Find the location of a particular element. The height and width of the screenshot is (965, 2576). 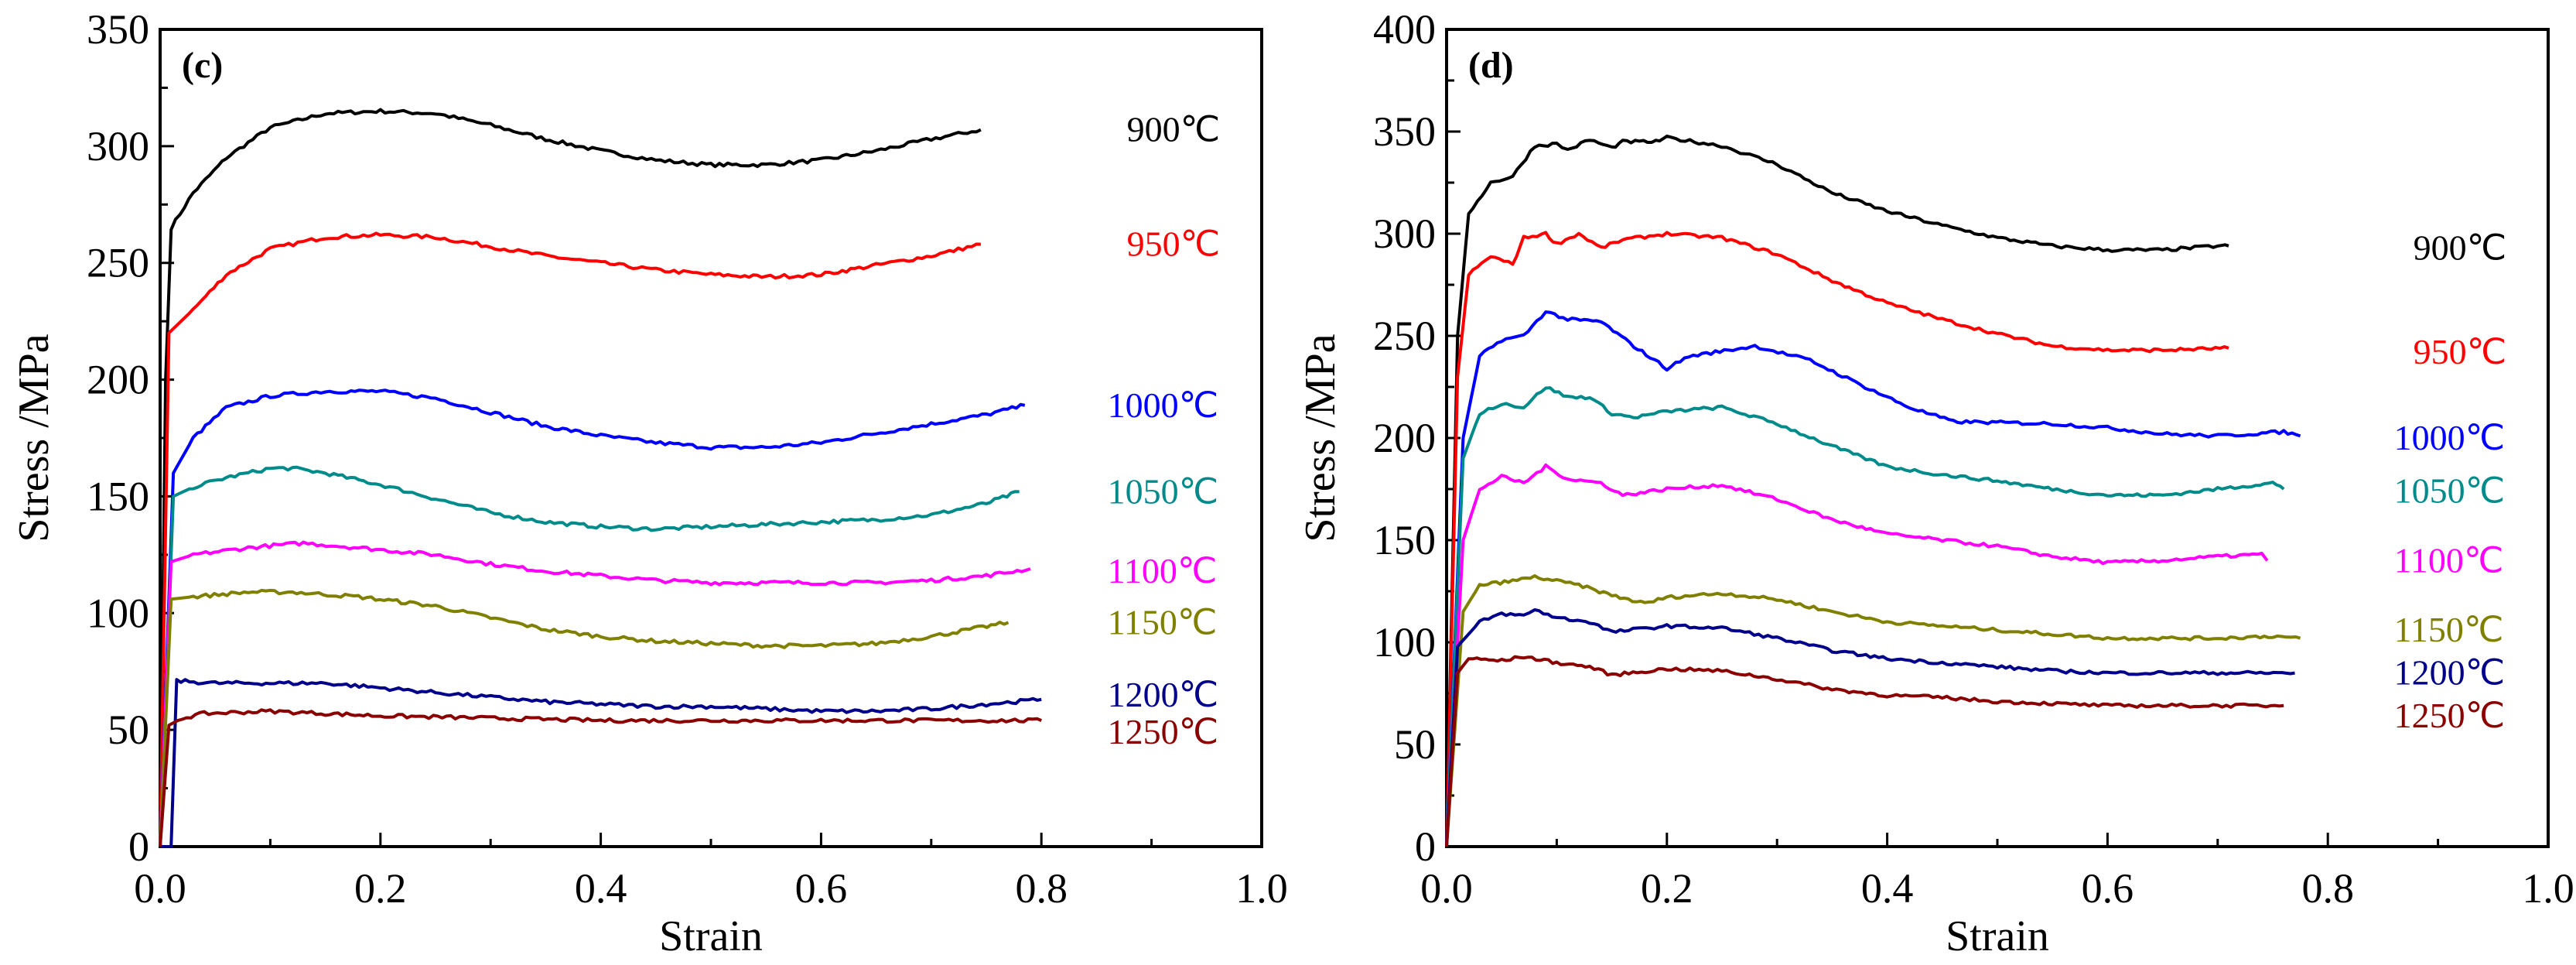

y-tick-label: 400 is located at coordinates (1404, 30).